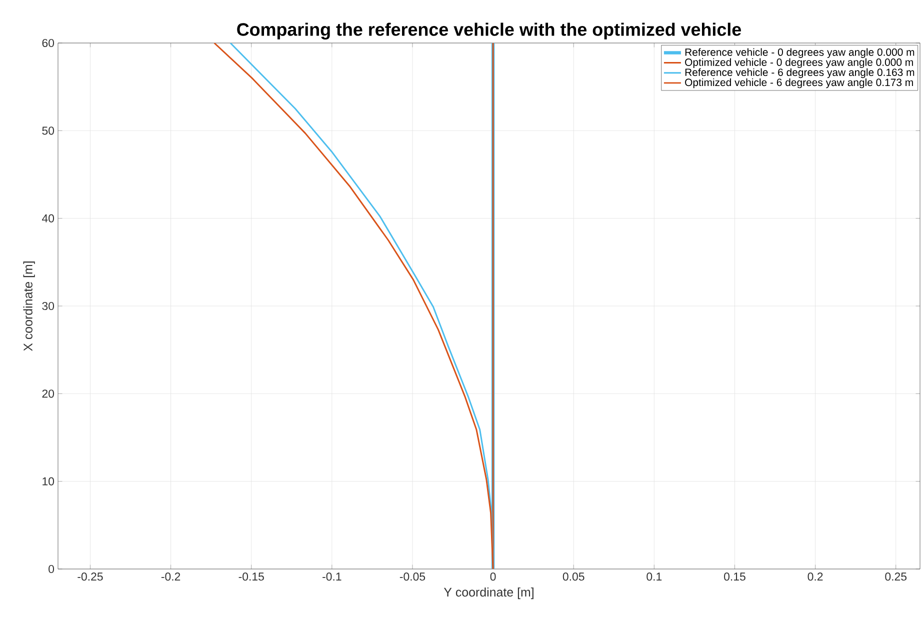  What do you see at coordinates (799, 53) in the screenshot?
I see `legend-label: Reference vehicle - 0 degrees yaw angle 0.000 m` at bounding box center [799, 53].